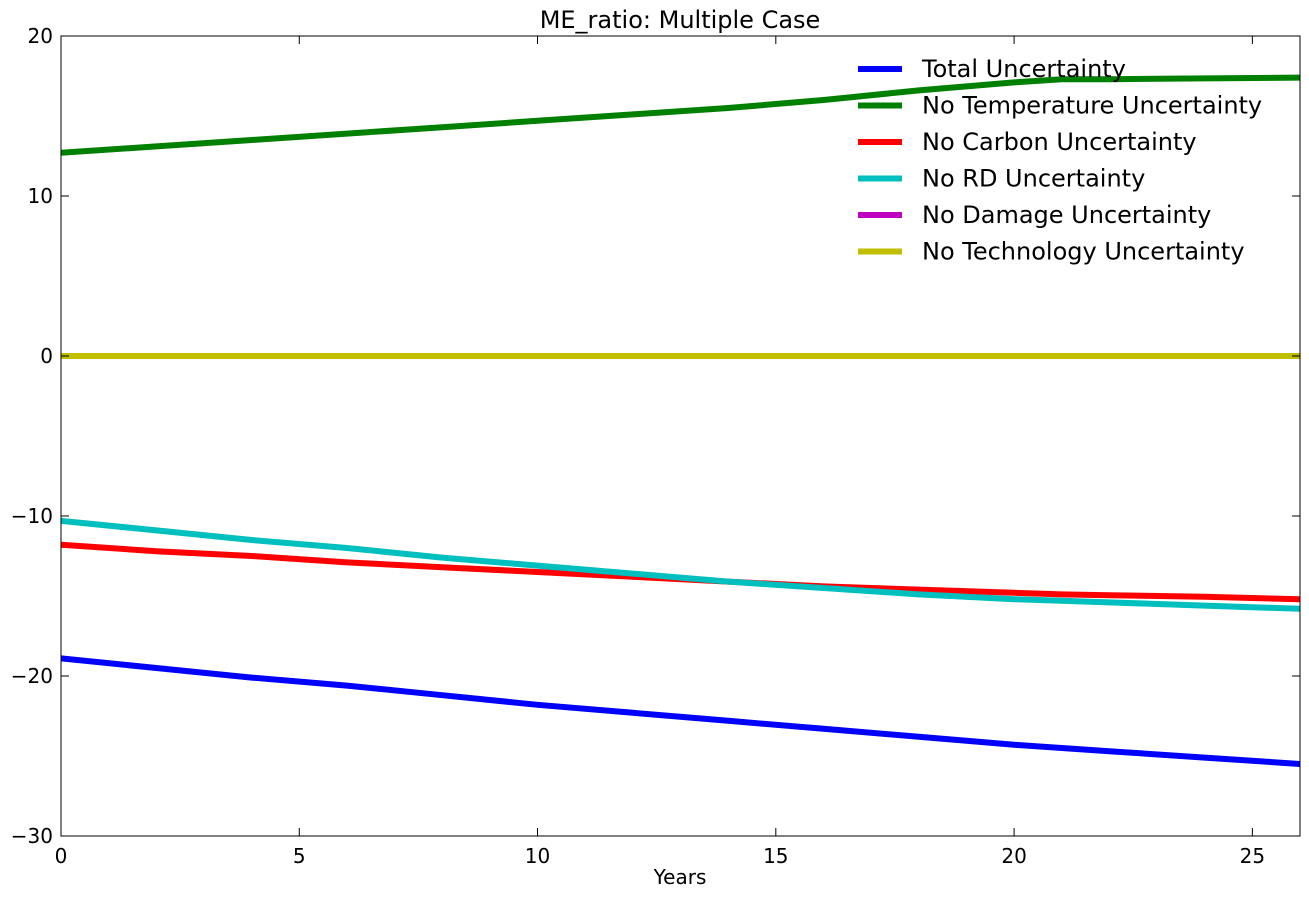  I want to click on legend-label: No RD Uncertainty, so click(1033, 179).